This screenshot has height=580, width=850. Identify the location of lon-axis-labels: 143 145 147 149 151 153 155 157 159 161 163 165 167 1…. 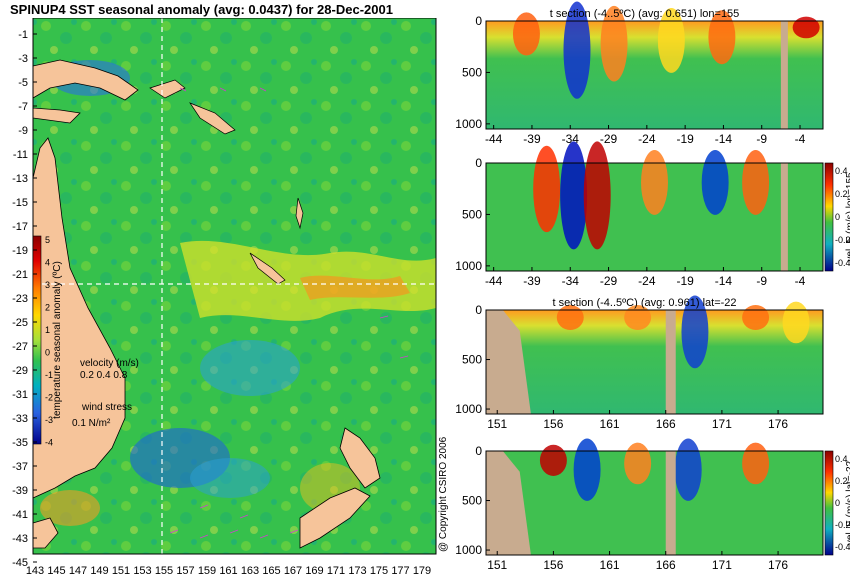
(228, 571).